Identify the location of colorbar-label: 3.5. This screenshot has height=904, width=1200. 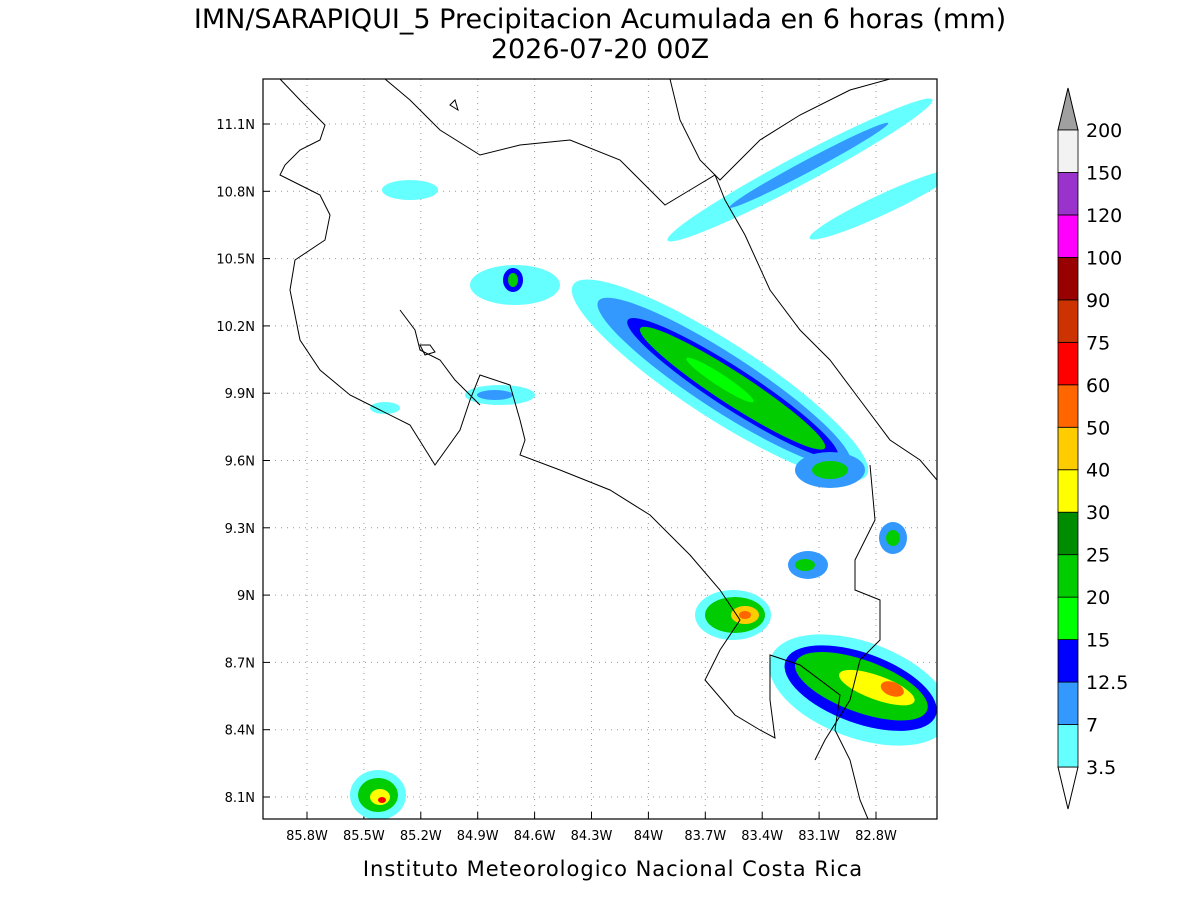
(1101, 768).